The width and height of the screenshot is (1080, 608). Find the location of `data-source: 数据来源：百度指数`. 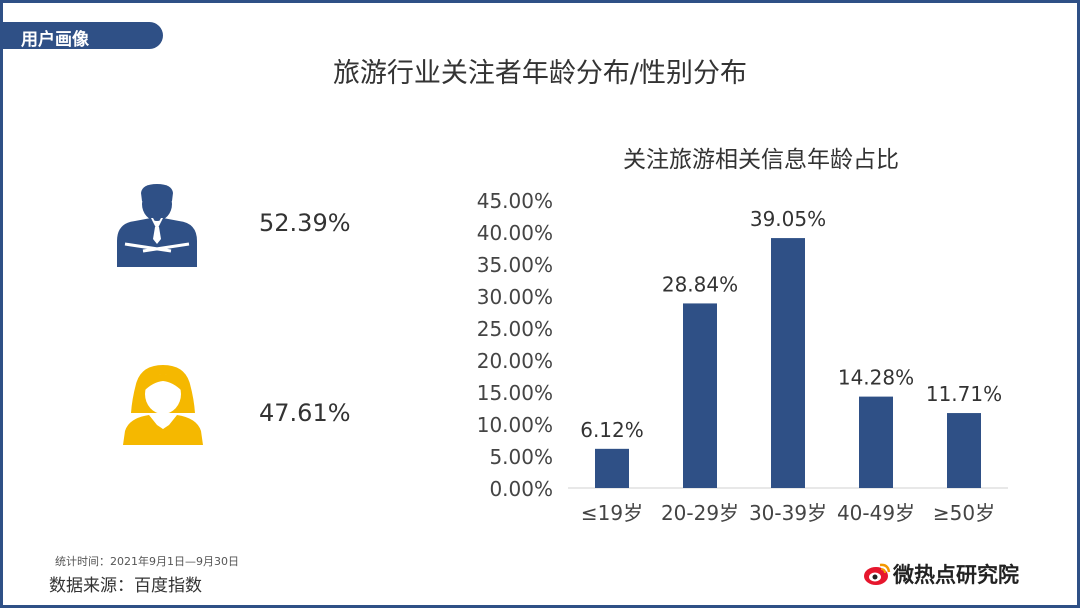

data-source: 数据来源：百度指数 is located at coordinates (125, 586).